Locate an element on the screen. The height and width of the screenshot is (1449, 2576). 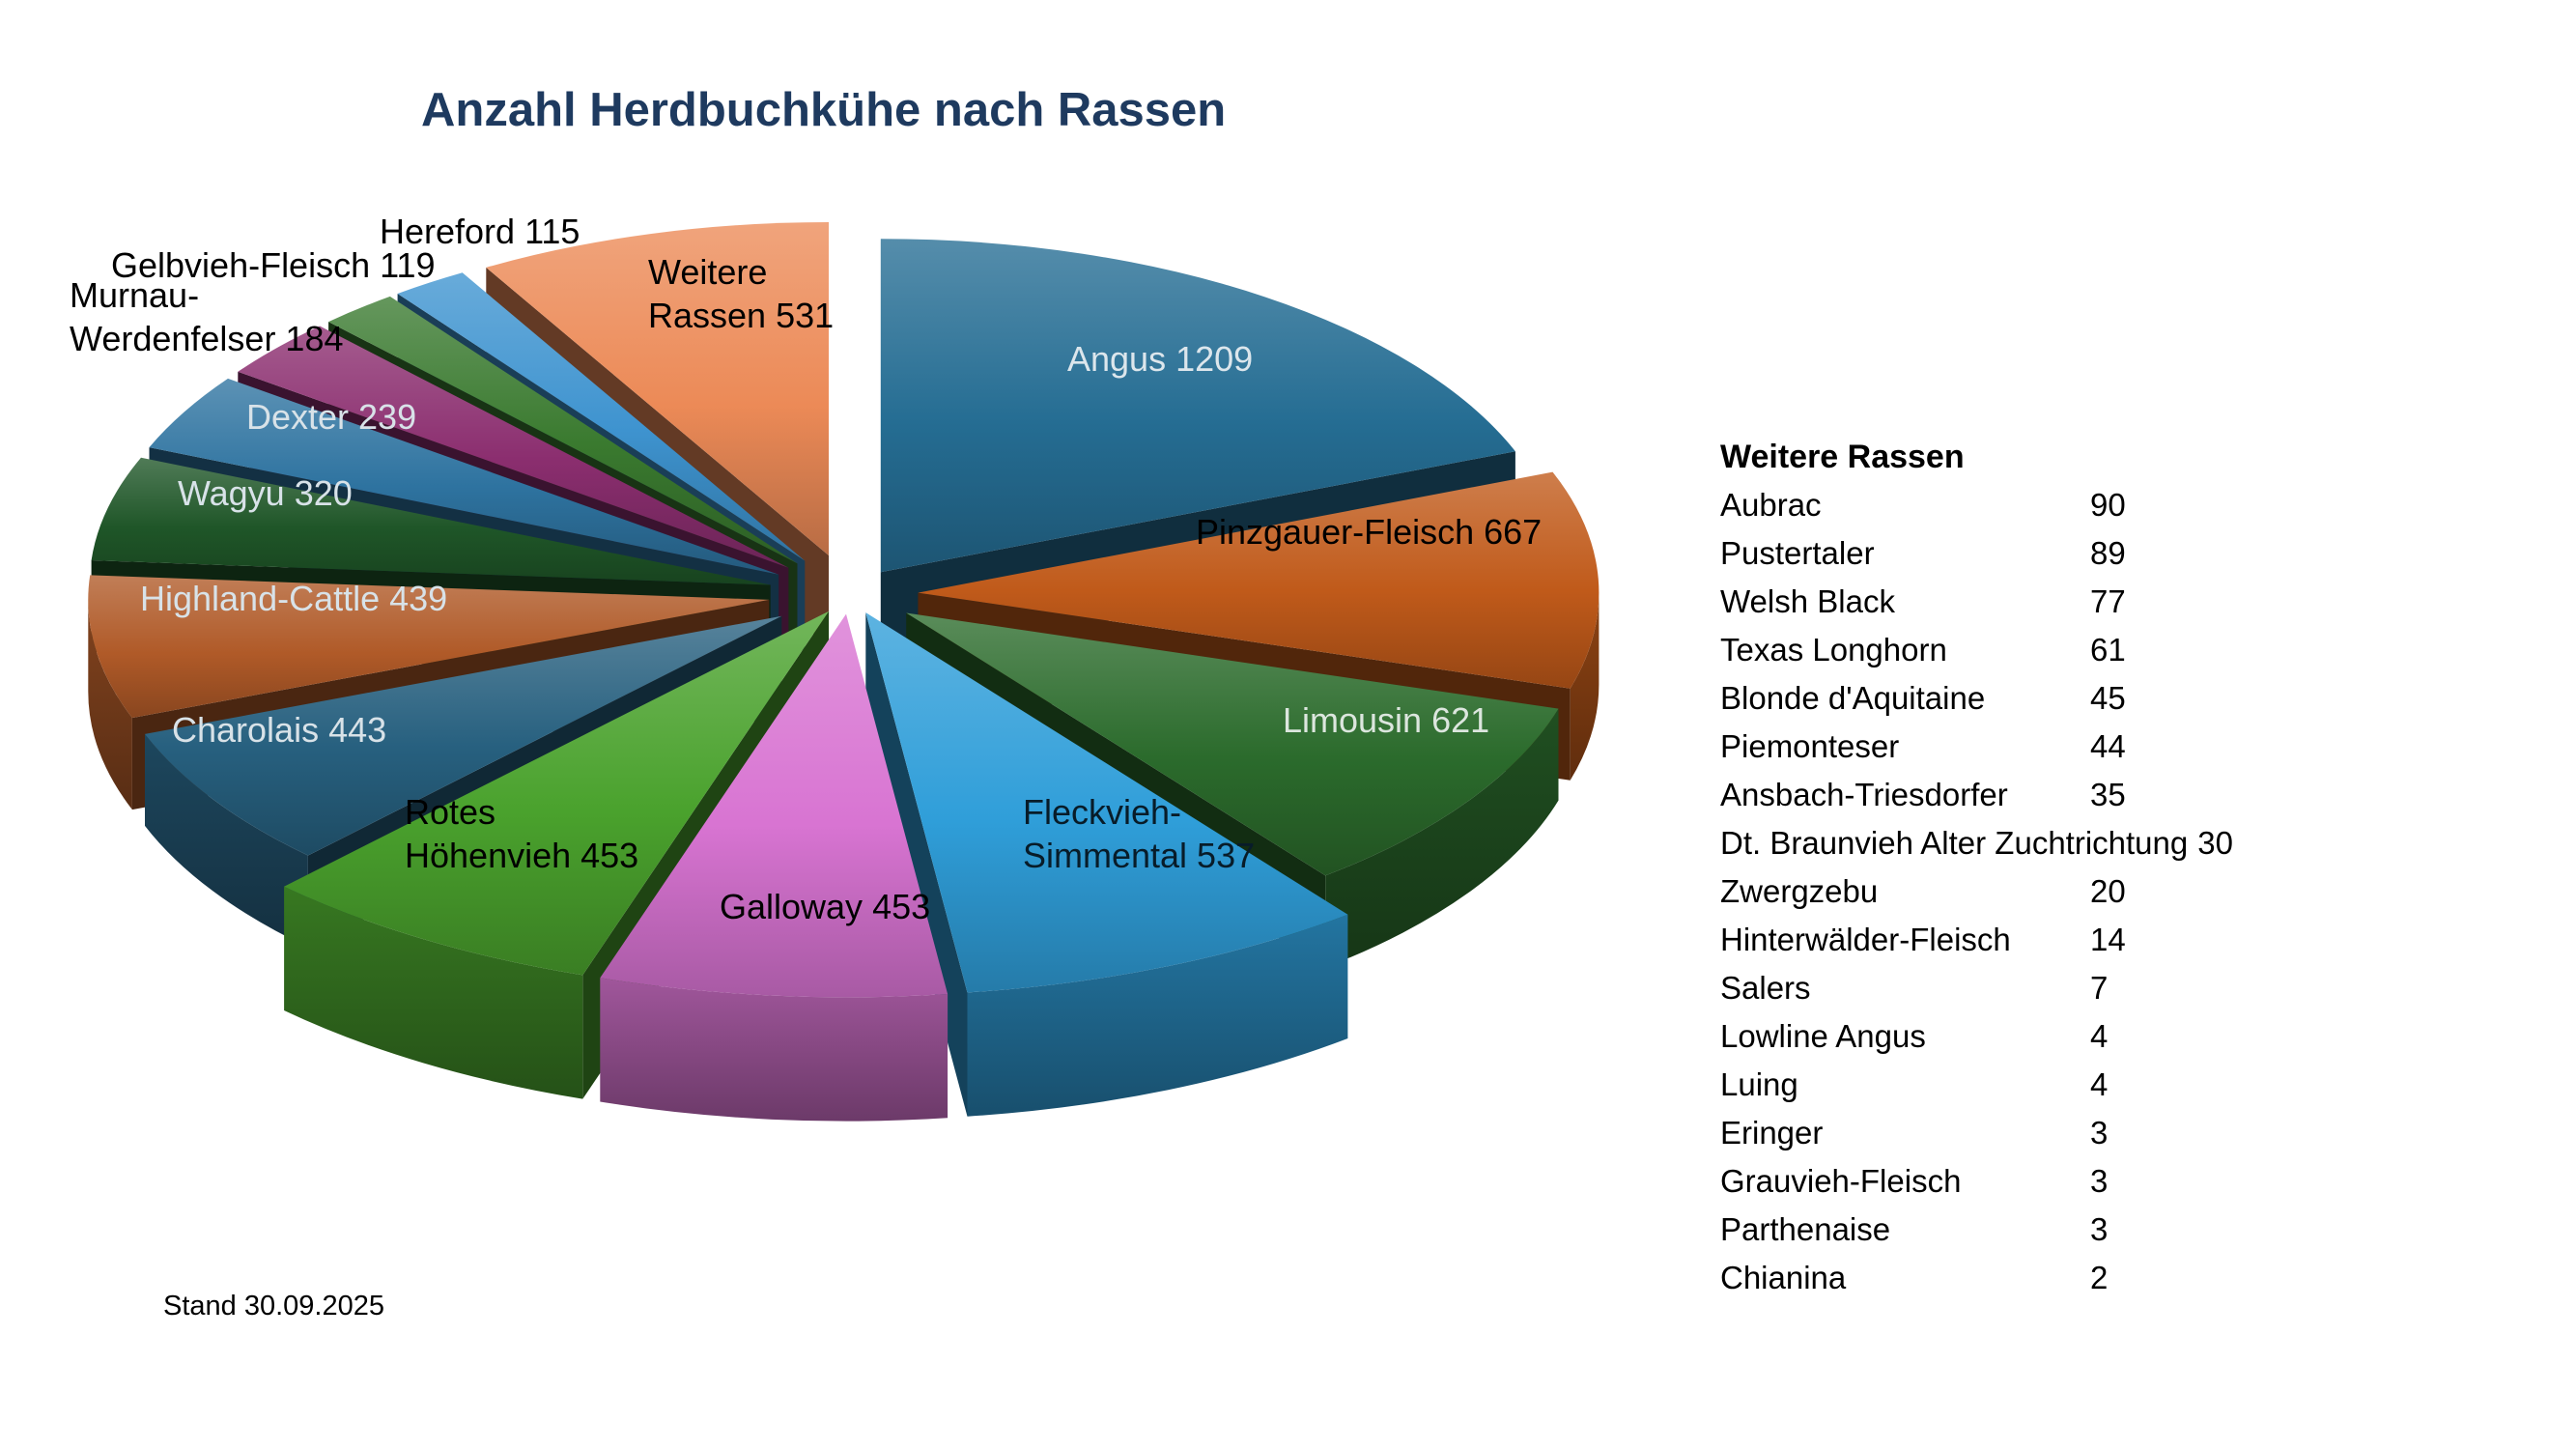
pie-label-line: Dexter 239 is located at coordinates (331, 417).